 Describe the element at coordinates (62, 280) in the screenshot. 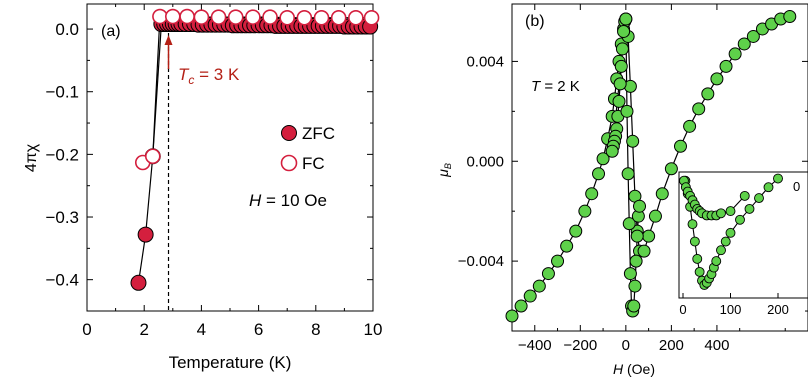

I see `y-tick-label: −0.4` at that location.